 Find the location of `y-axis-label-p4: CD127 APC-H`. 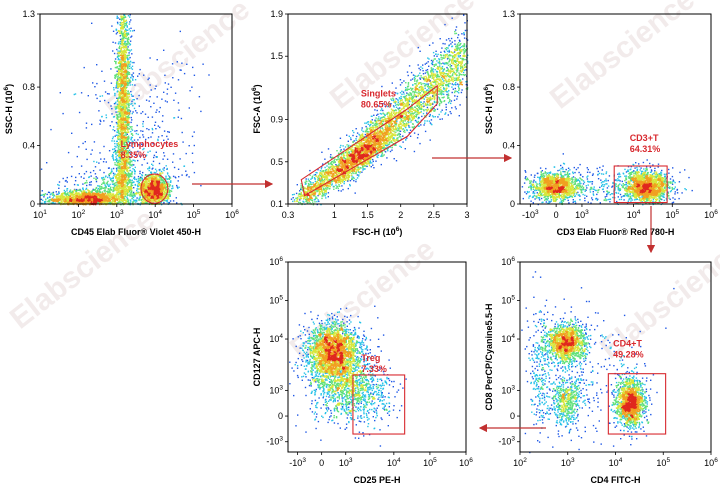

y-axis-label-p4: CD127 APC-H is located at coordinates (257, 357).